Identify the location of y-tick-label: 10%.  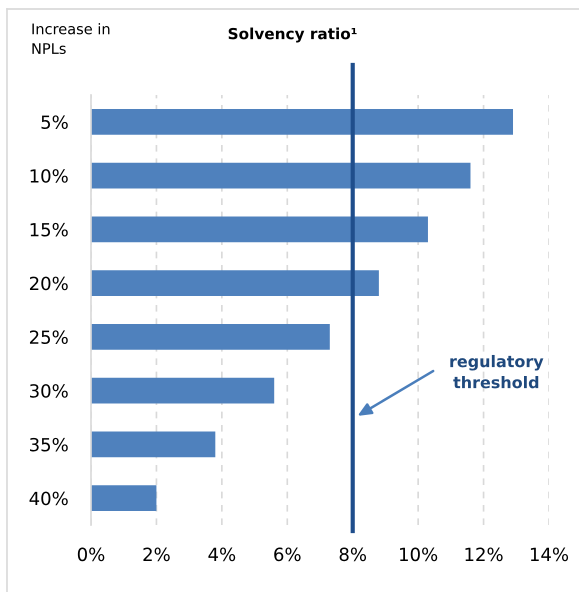
(49, 176).